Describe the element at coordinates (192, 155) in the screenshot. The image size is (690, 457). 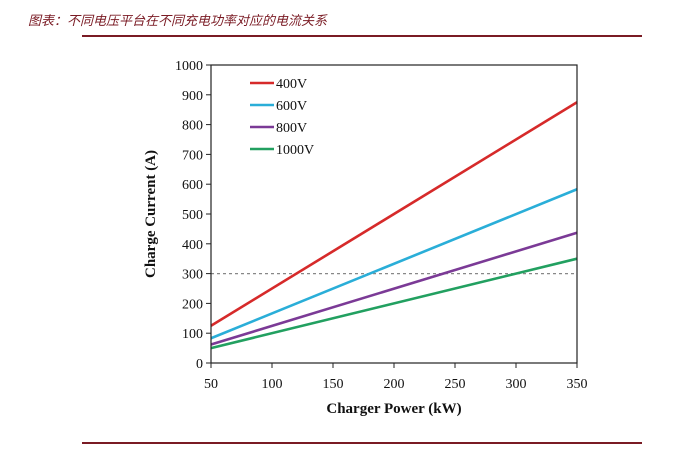
I see `y-tick-label: 700` at that location.